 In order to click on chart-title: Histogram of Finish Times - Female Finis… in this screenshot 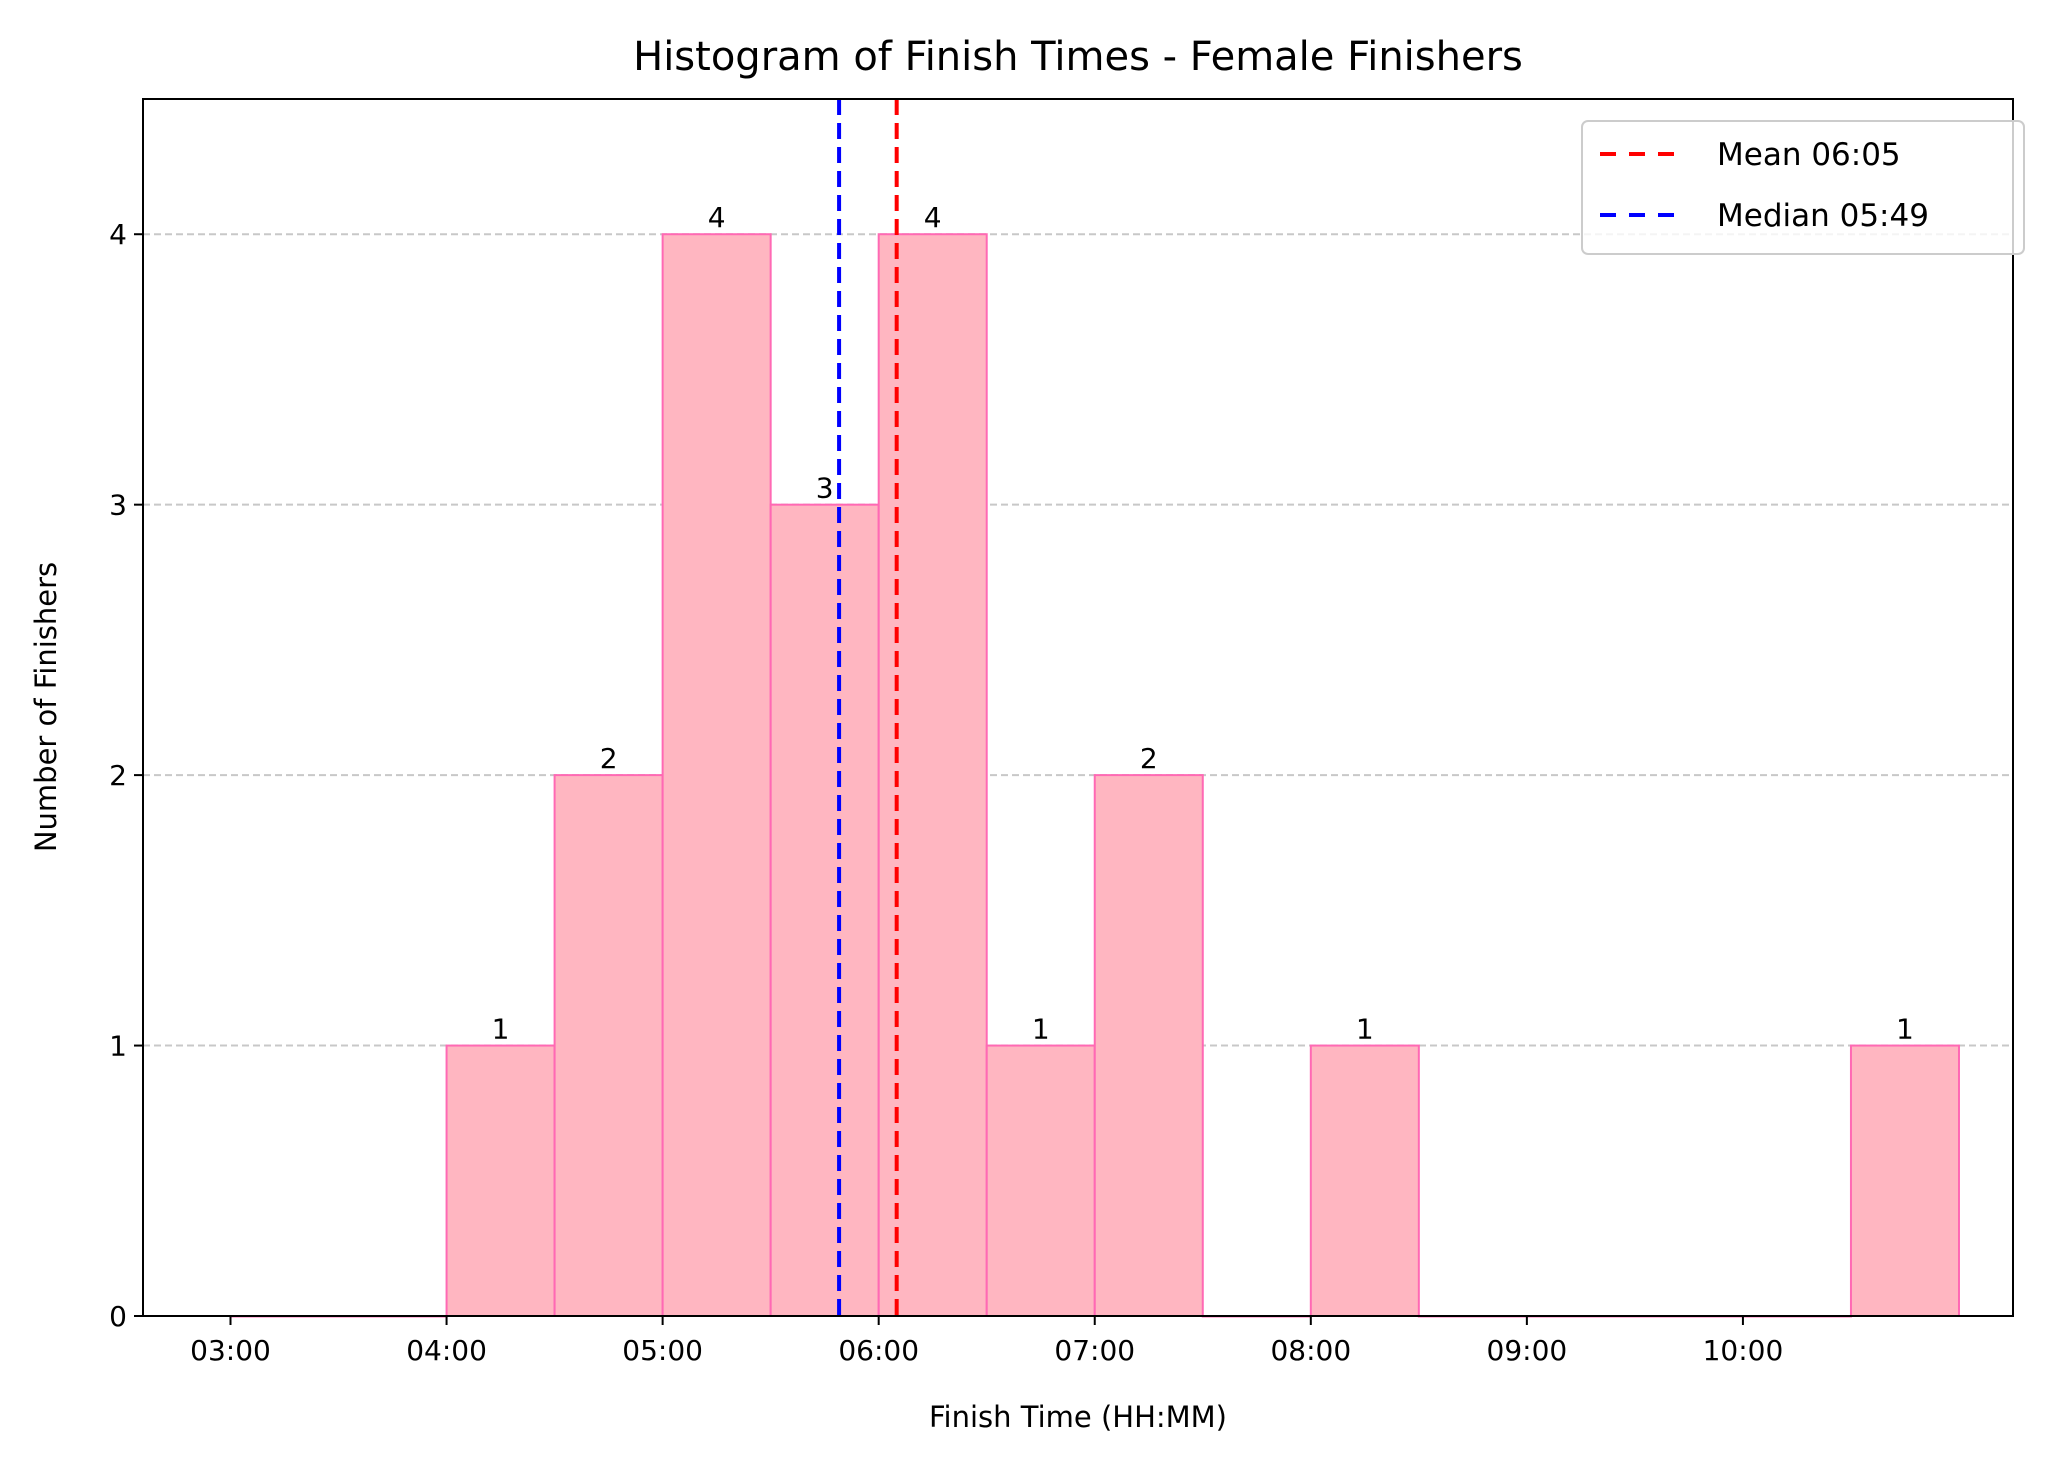, I will do `click(1078, 57)`.